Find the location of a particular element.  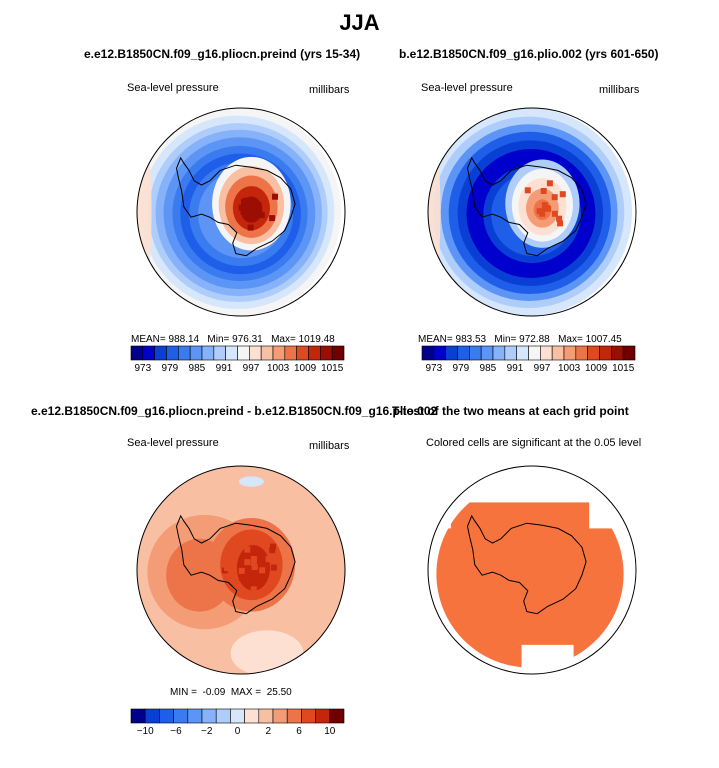

map-3-field is located at coordinates (241, 570).